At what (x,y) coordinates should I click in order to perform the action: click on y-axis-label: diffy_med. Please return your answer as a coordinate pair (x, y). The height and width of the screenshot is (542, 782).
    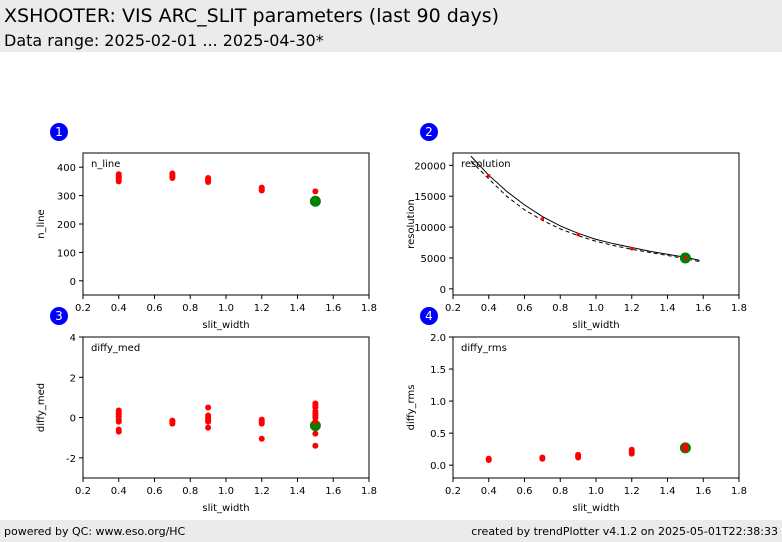
    Looking at the image, I should click on (41, 407).